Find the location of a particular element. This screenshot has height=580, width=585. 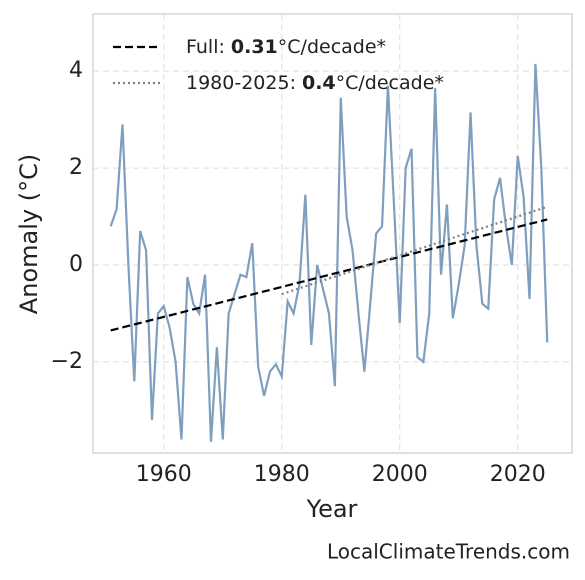

x-tick-label: 2020 is located at coordinates (518, 474).